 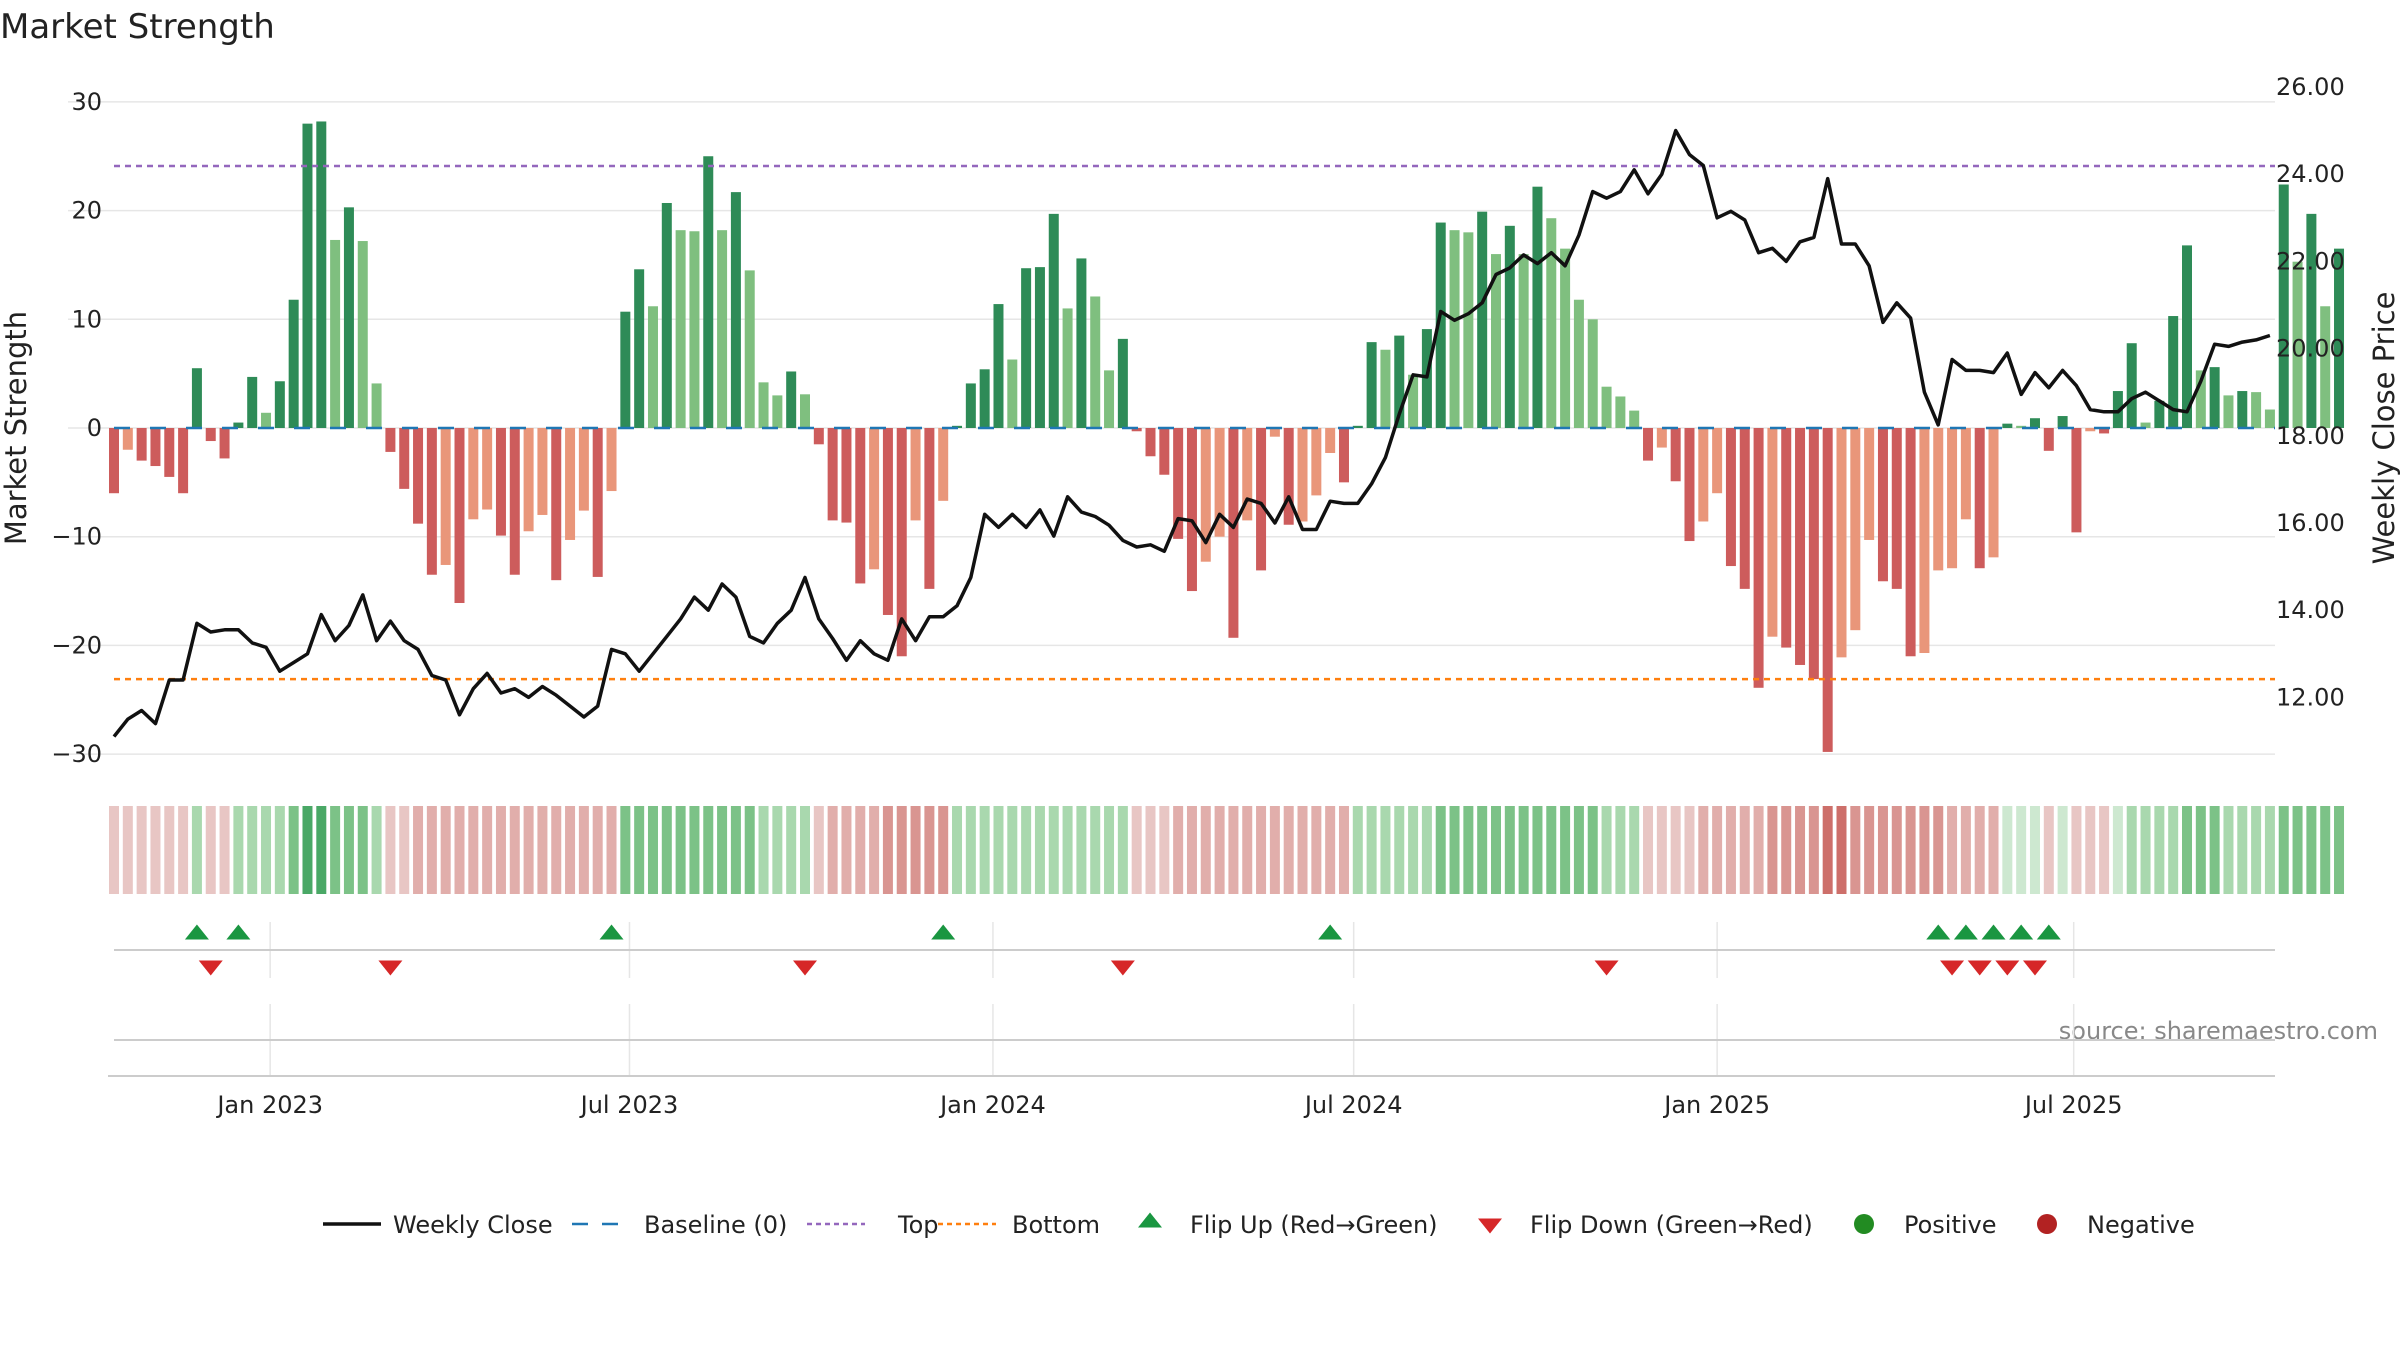 What do you see at coordinates (2310, 436) in the screenshot?
I see `right-tick-label: 18.00` at bounding box center [2310, 436].